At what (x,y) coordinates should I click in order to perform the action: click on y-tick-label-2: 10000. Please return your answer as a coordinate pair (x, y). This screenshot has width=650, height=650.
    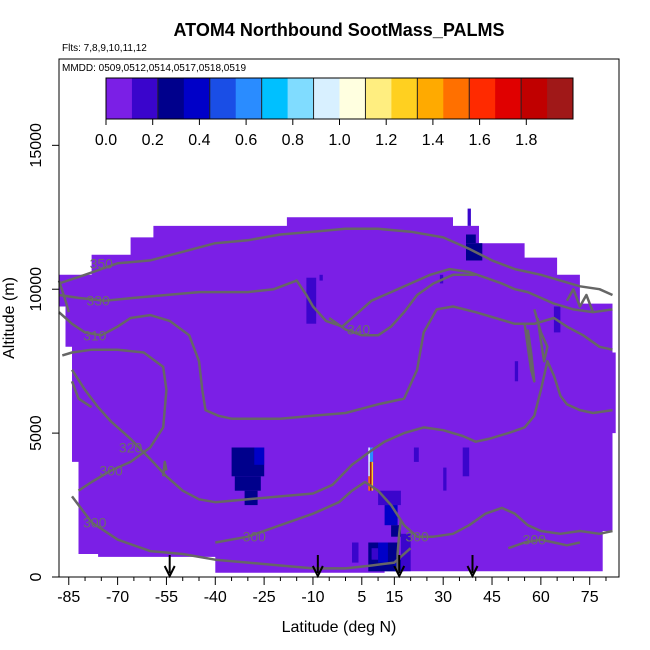
    Looking at the image, I should click on (36, 289).